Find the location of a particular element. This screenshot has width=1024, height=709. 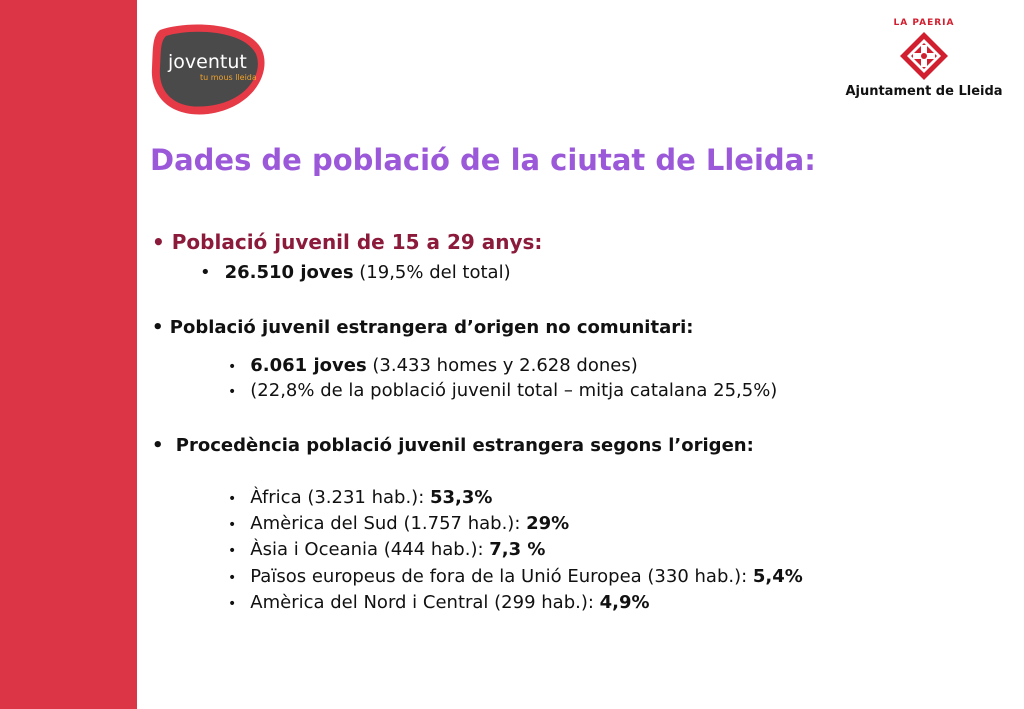

ajuntament-logo: LA PAERIA Ajuntament de Lleida is located at coordinates (924, 60).